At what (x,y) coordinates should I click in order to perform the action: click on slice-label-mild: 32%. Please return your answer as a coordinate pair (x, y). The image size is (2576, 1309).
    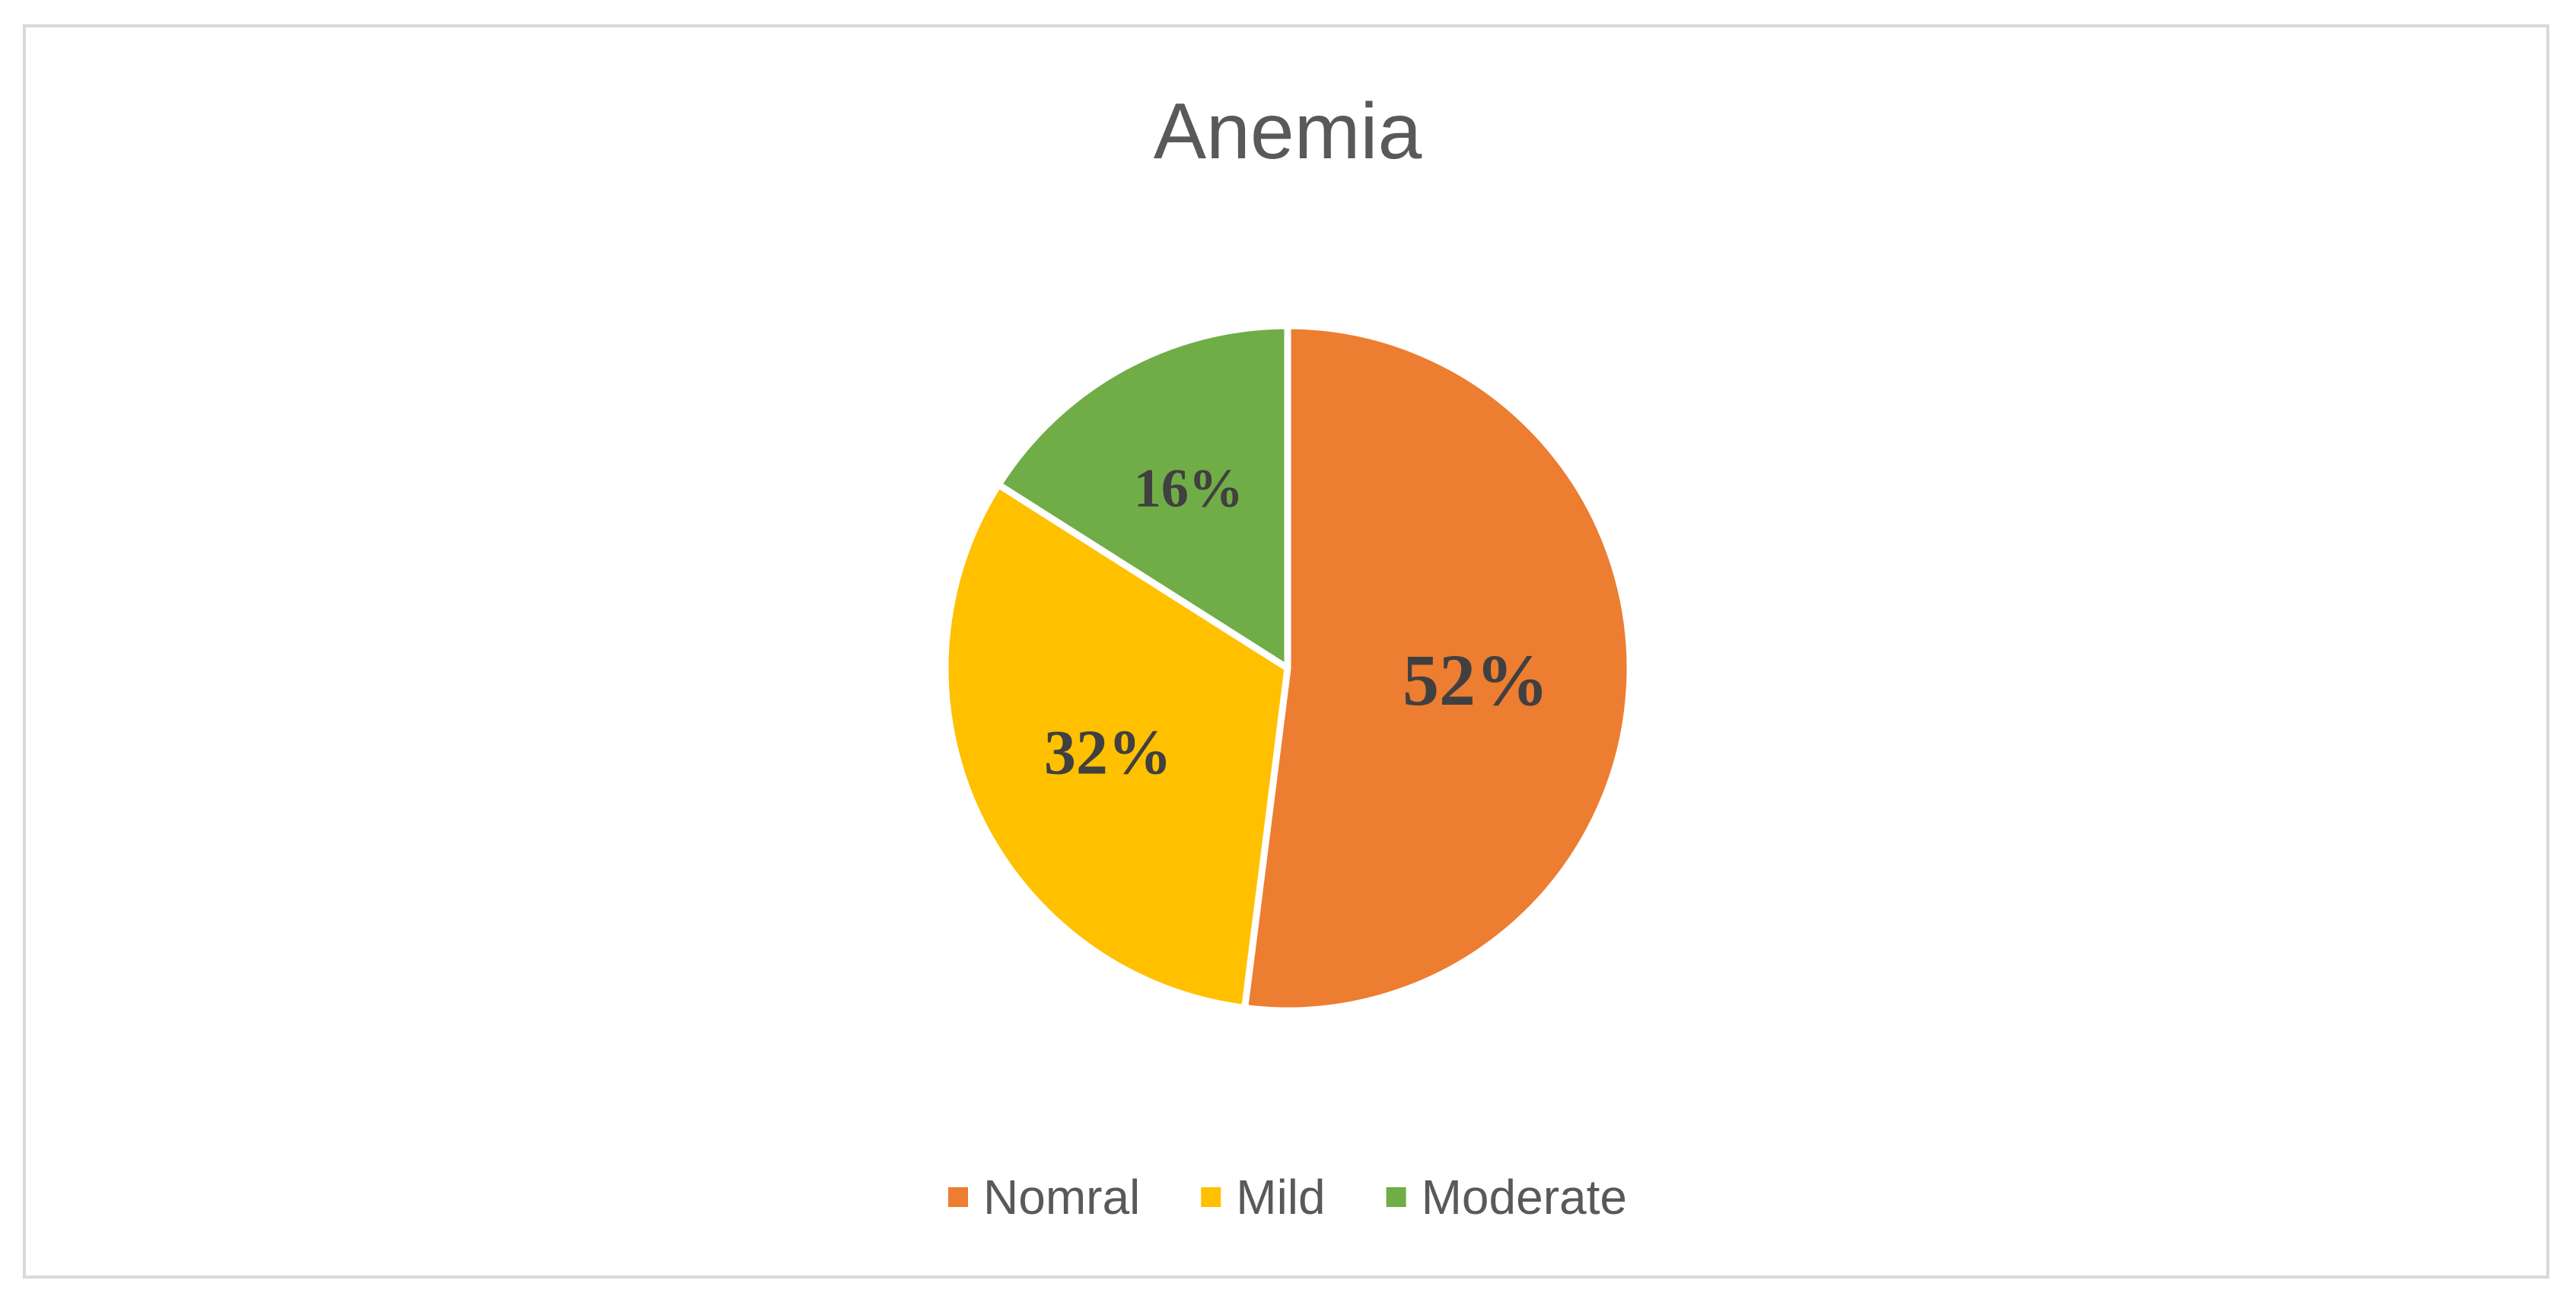
    Looking at the image, I should click on (1108, 753).